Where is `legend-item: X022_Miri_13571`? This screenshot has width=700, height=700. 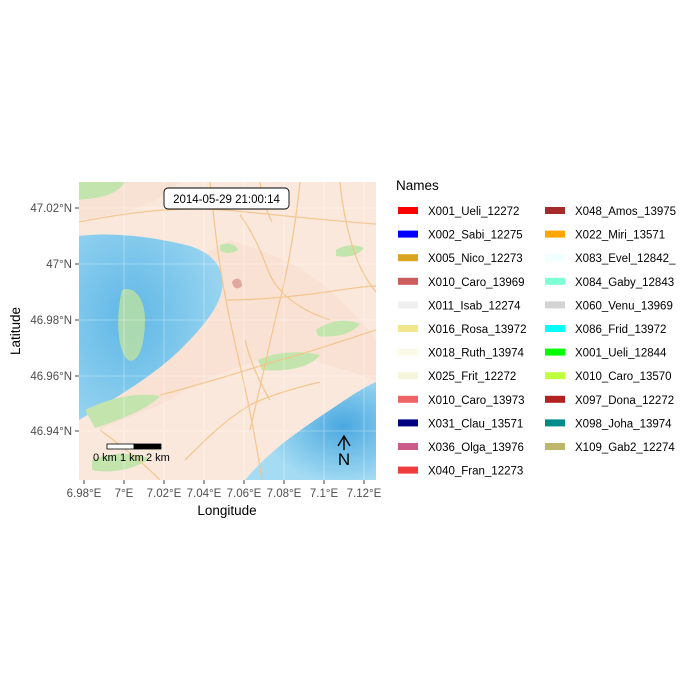 legend-item: X022_Miri_13571 is located at coordinates (605, 236).